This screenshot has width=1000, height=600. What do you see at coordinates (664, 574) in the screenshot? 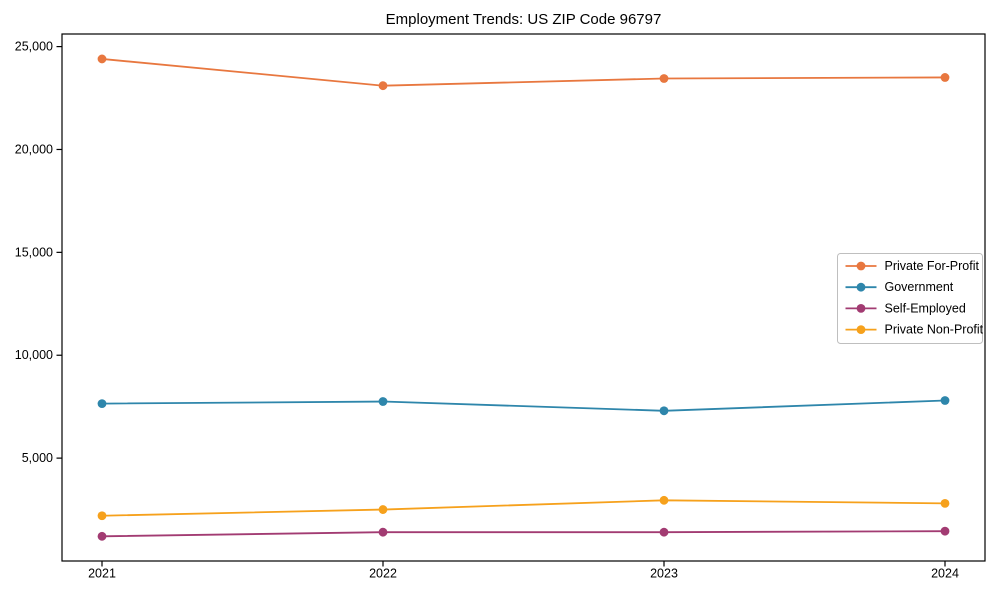
I see `x-tick-label: 2023` at bounding box center [664, 574].